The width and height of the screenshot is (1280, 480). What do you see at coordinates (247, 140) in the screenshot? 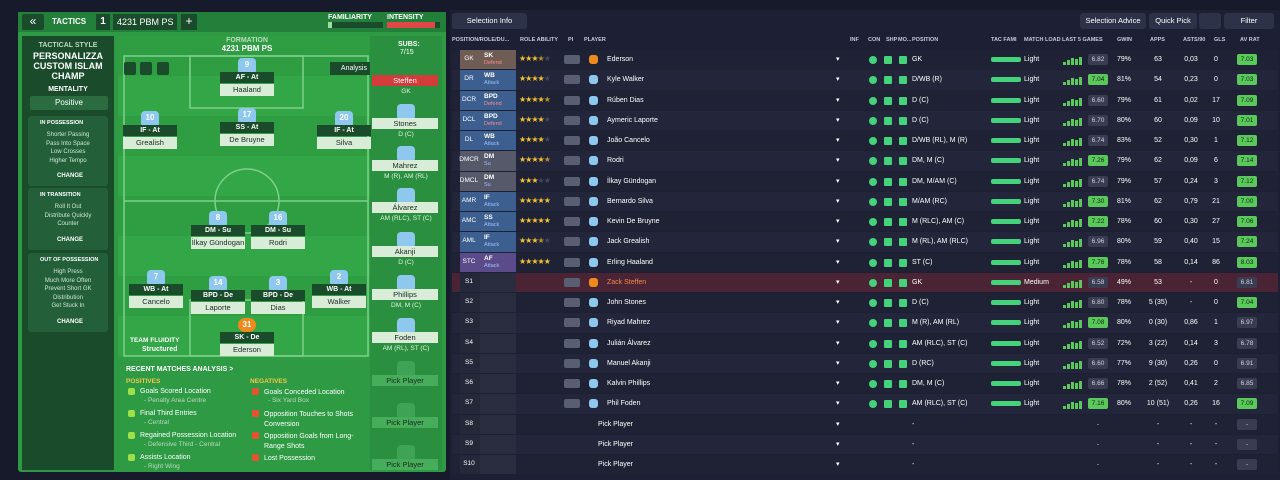
I see `name-box: De Bruyne` at bounding box center [247, 140].